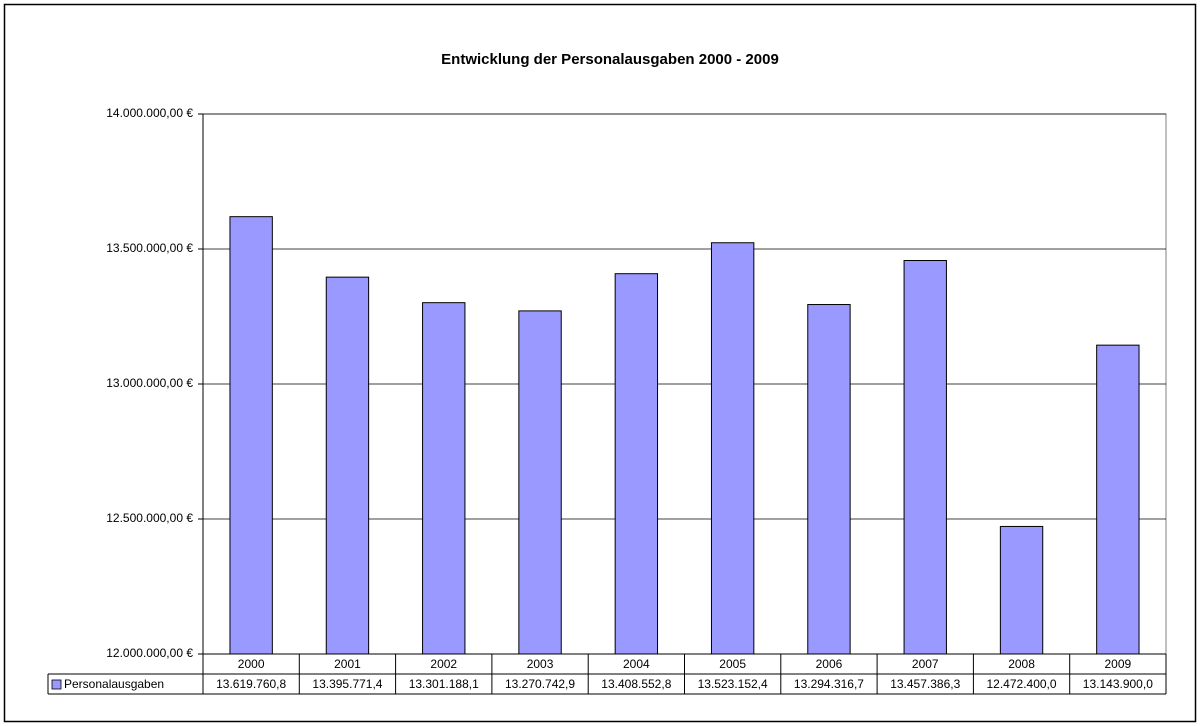 This screenshot has width=1200, height=726. What do you see at coordinates (444, 684) in the screenshot?
I see `table-value: 13.301.188,1` at bounding box center [444, 684].